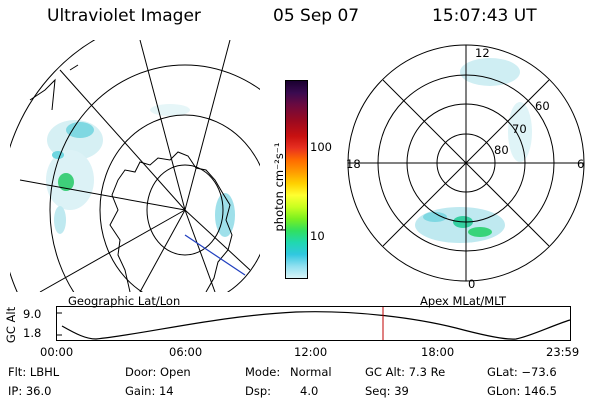  I want to click on instrument-title: Ultraviolet Imager, so click(124, 16).